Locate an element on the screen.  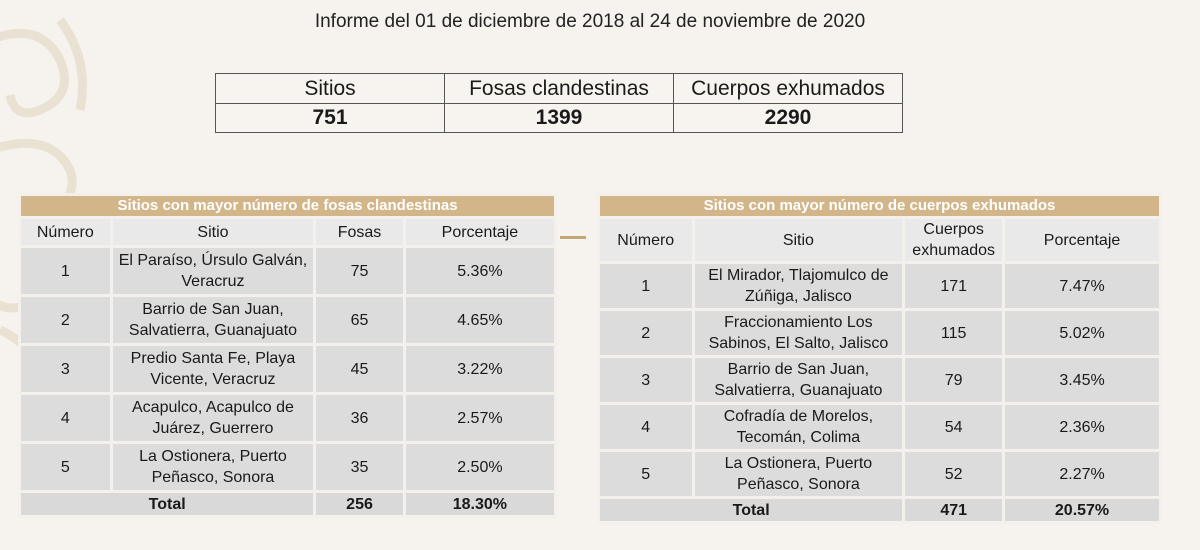
summary-value-sitios: 751 is located at coordinates (330, 118).